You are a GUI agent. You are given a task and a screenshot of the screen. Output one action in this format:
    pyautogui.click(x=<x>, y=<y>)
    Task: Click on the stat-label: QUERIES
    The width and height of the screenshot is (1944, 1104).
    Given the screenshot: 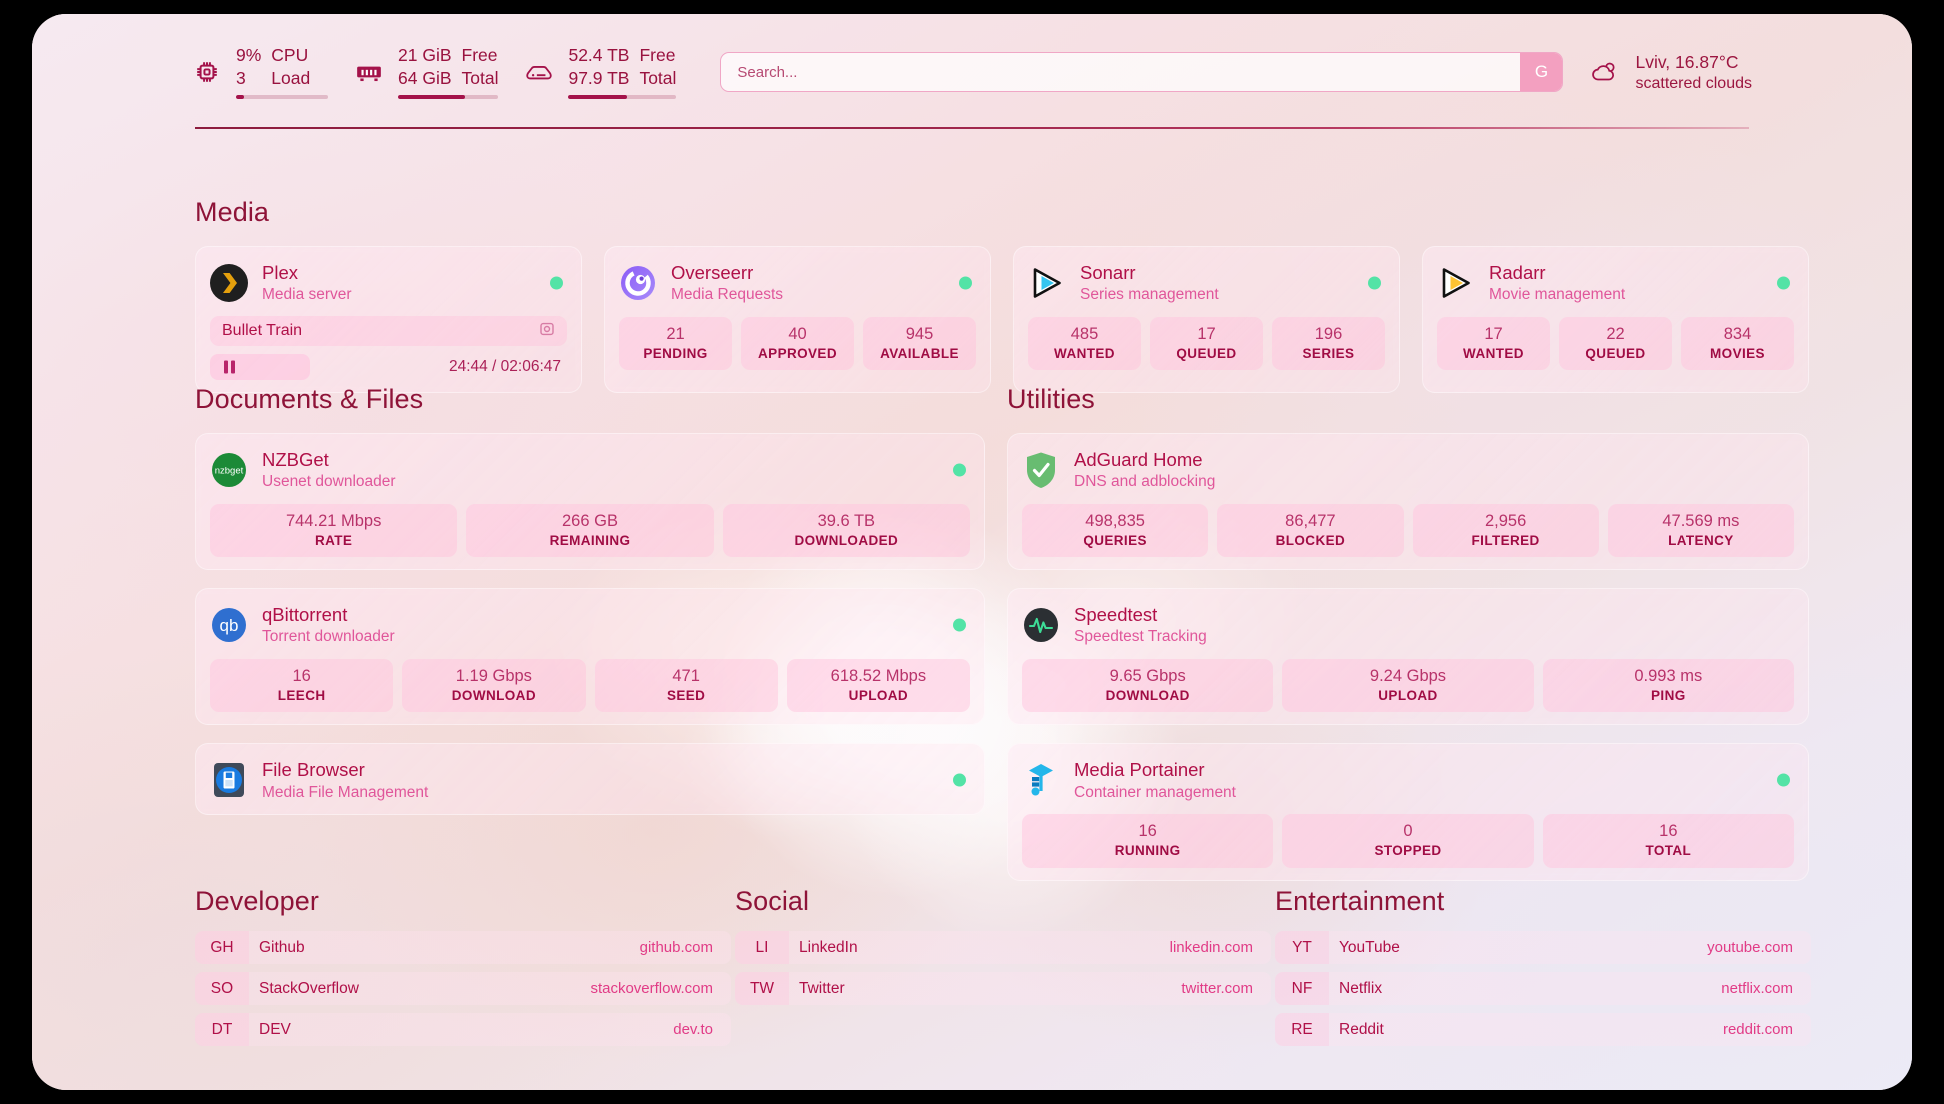 What is the action you would take?
    pyautogui.click(x=1115, y=540)
    